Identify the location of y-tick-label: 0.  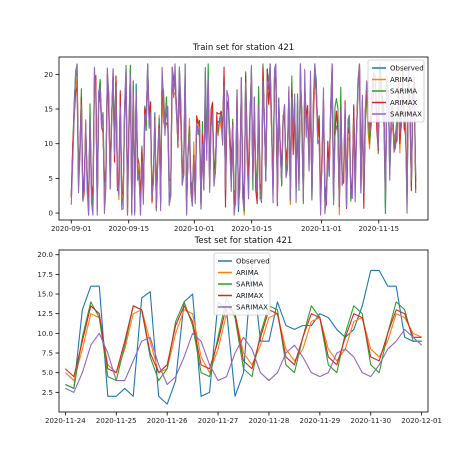
(51, 214).